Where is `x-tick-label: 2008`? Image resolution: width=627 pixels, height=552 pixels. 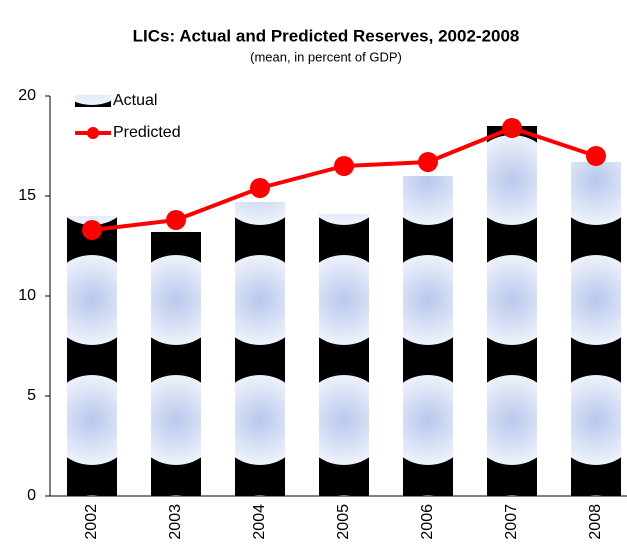 x-tick-label: 2008 is located at coordinates (595, 522).